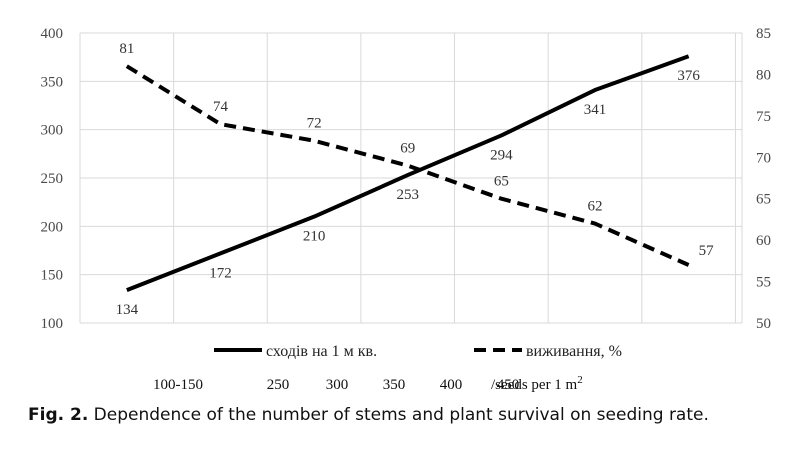 Image resolution: width=802 pixels, height=449 pixels. What do you see at coordinates (52, 34) in the screenshot?
I see `y-left-tick-6: 400` at bounding box center [52, 34].